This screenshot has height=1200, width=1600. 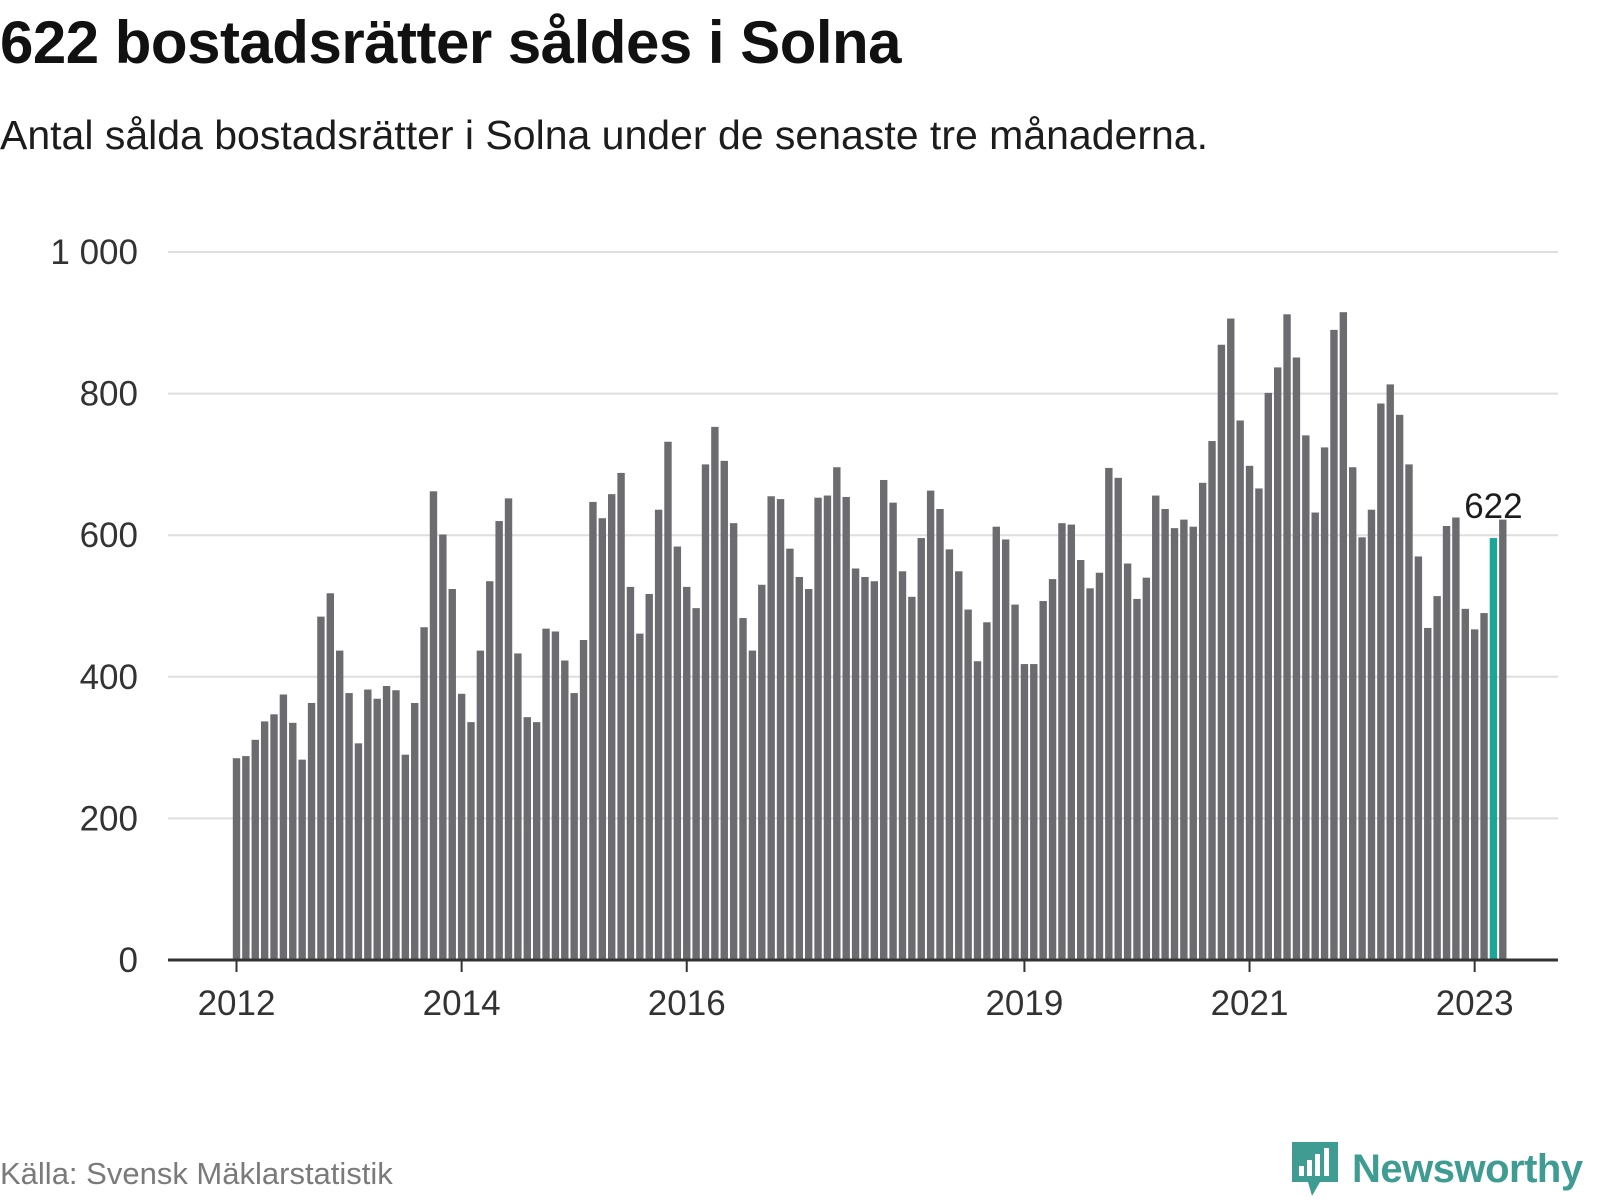 What do you see at coordinates (109, 677) in the screenshot?
I see `y-tick-label: 400` at bounding box center [109, 677].